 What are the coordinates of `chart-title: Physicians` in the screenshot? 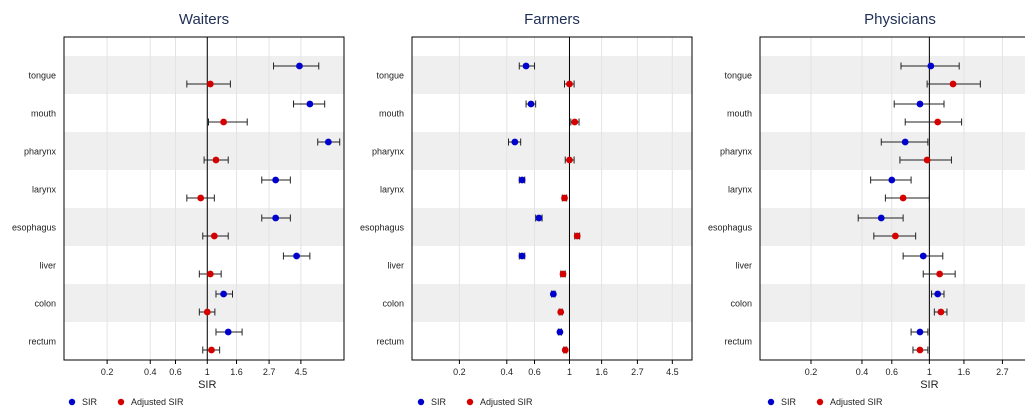 It's located at (900, 19).